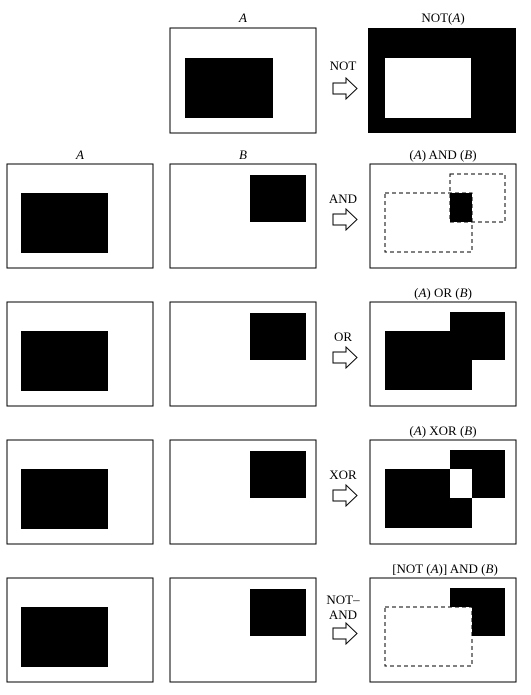  I want to click on result-title-or: (A) OR (B), so click(443, 292).